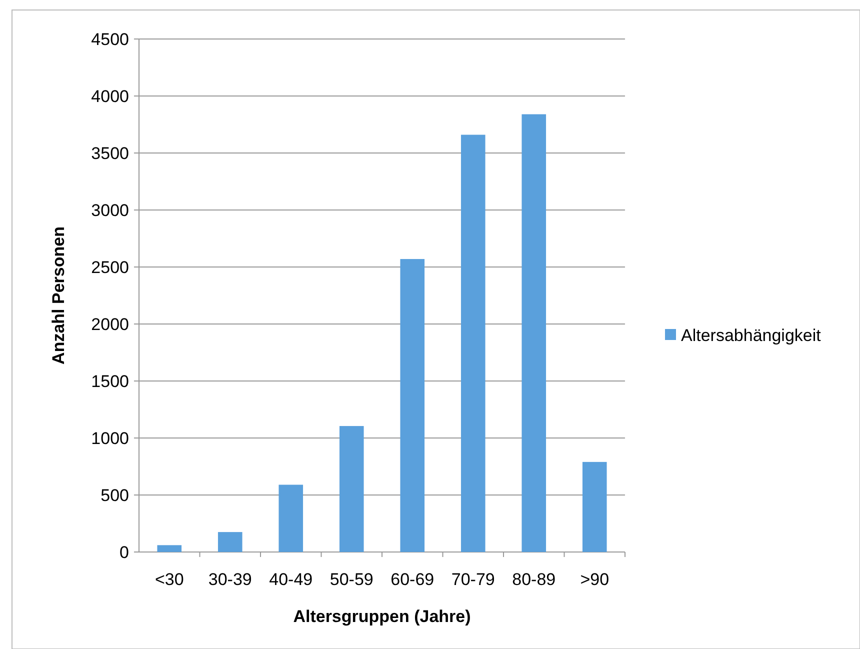 This screenshot has width=860, height=649. What do you see at coordinates (751, 335) in the screenshot?
I see `legend-label: Altersabhängigkeit` at bounding box center [751, 335].